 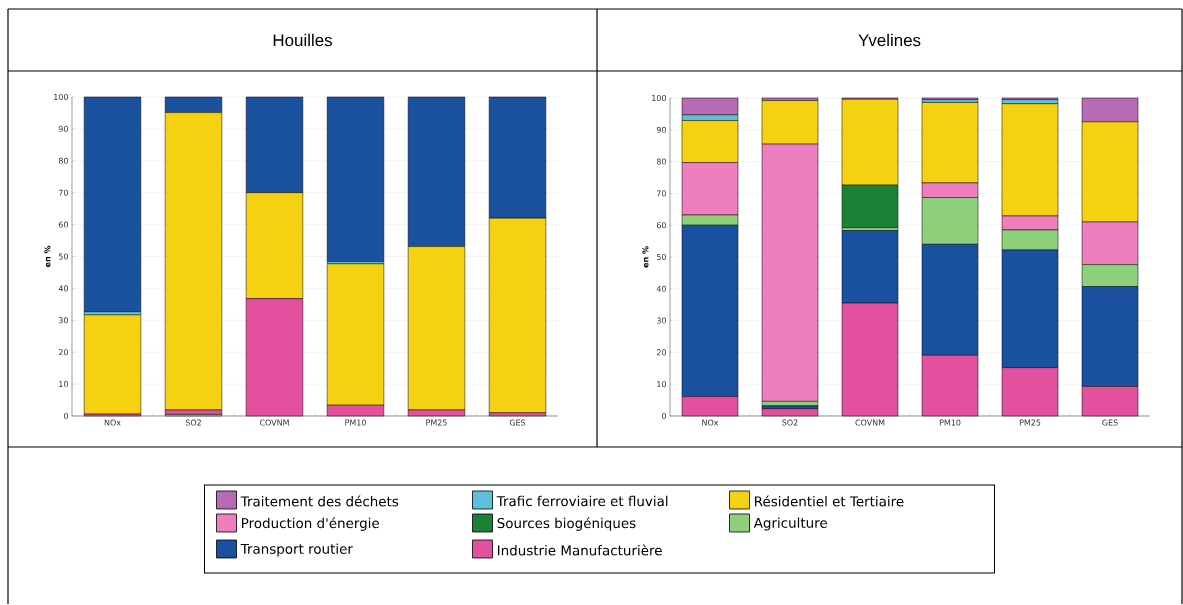 What do you see at coordinates (296, 550) in the screenshot?
I see `legend-label: Transport routier` at bounding box center [296, 550].